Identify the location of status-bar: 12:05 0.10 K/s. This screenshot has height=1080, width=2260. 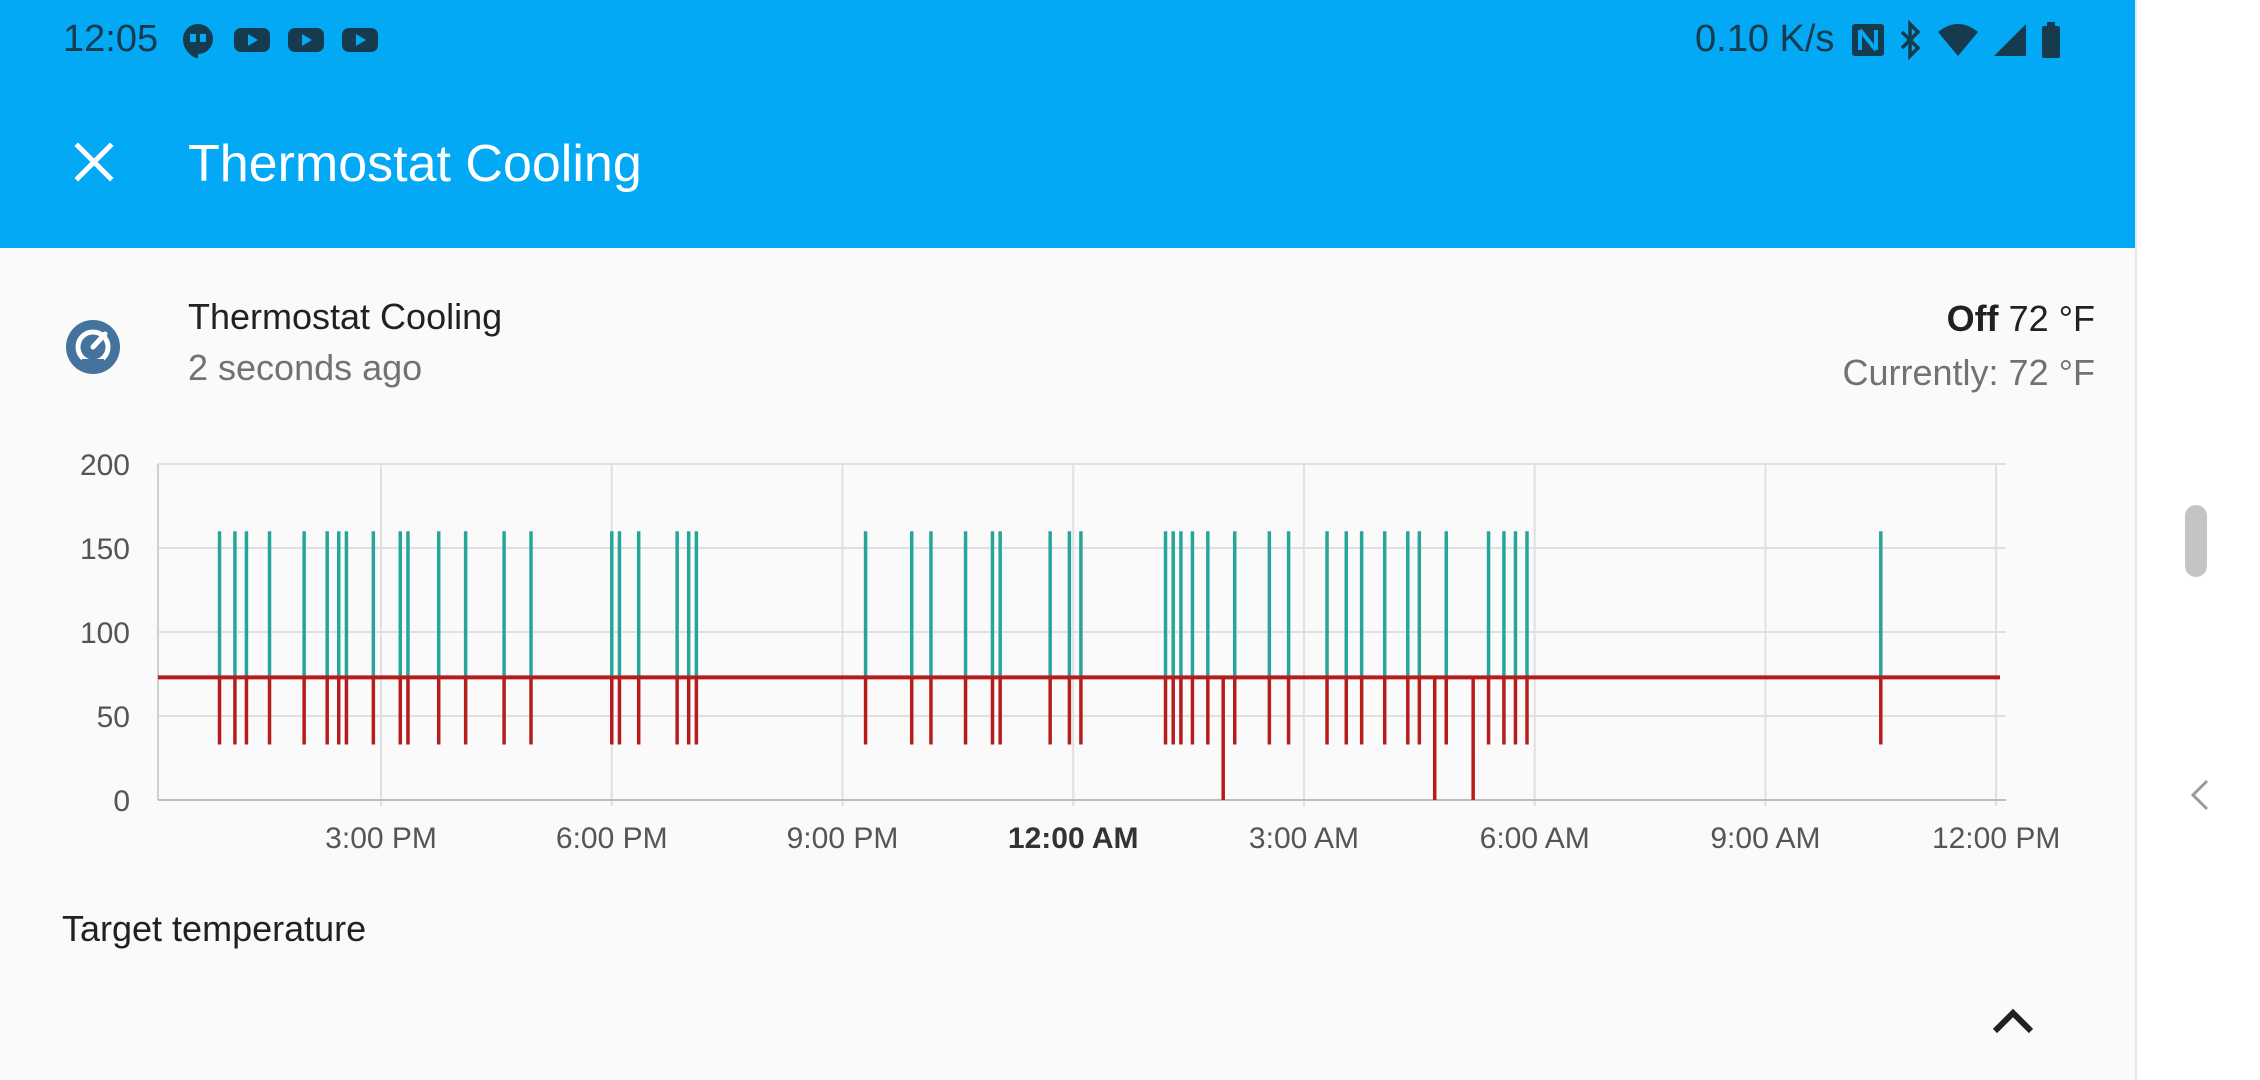
(1067, 40).